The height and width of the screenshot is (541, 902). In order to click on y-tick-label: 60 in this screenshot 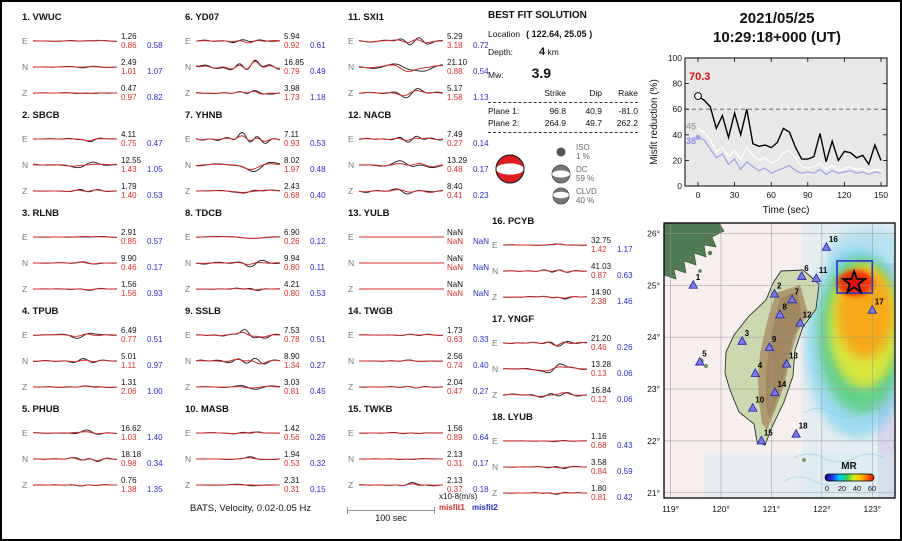, I will do `click(678, 109)`.